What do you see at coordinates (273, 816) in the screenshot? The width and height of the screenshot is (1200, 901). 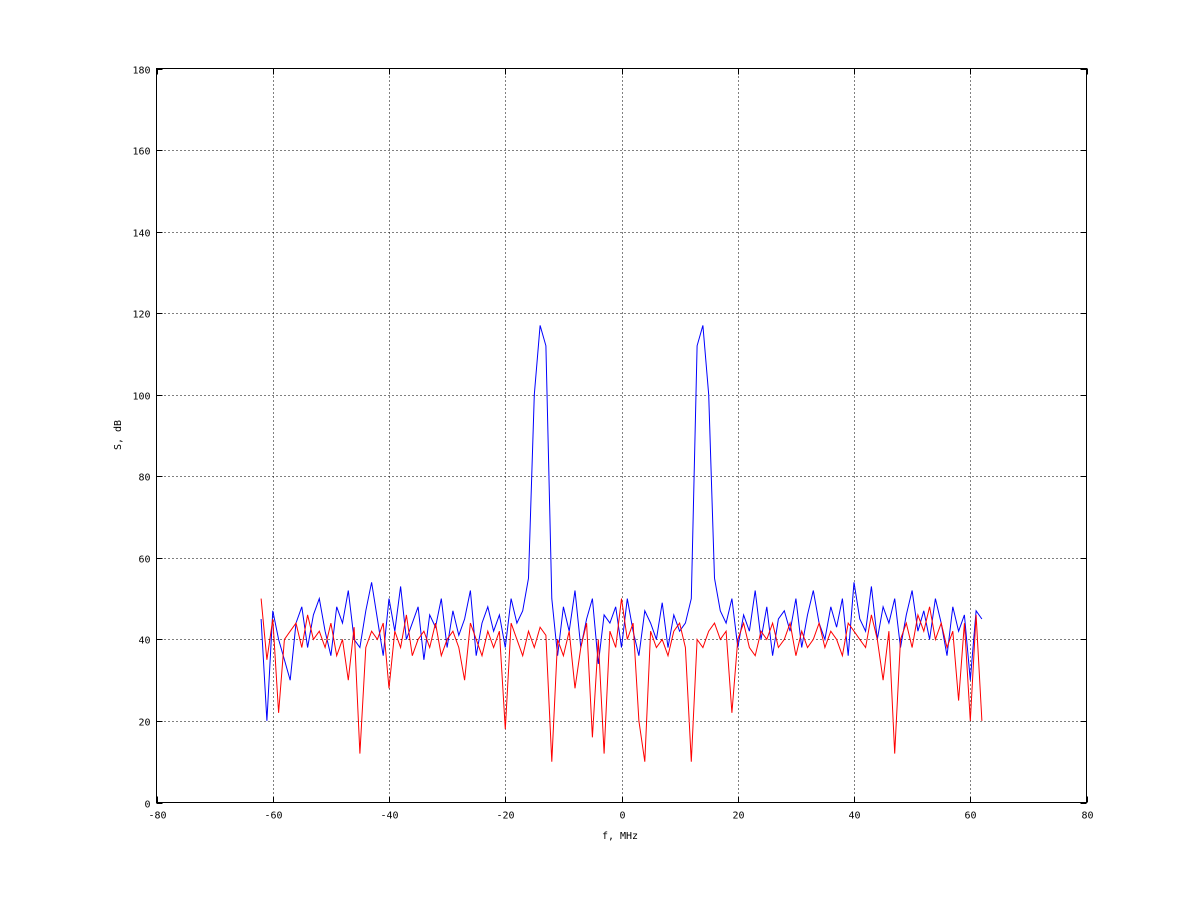 I see `x-tick-label: -60` at bounding box center [273, 816].